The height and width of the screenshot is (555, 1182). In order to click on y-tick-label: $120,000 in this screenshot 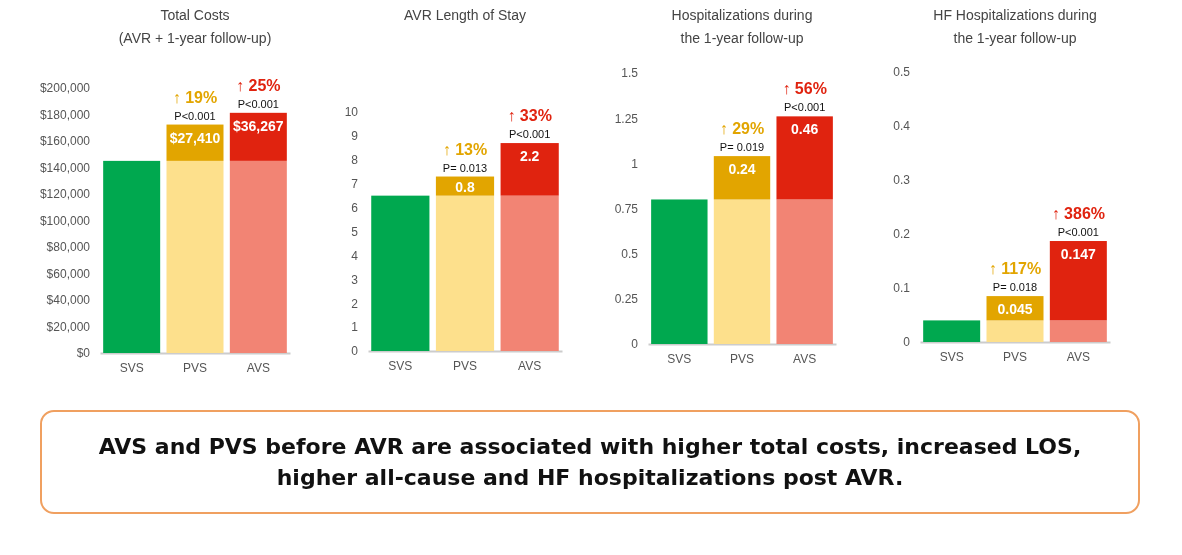, I will do `click(65, 194)`.